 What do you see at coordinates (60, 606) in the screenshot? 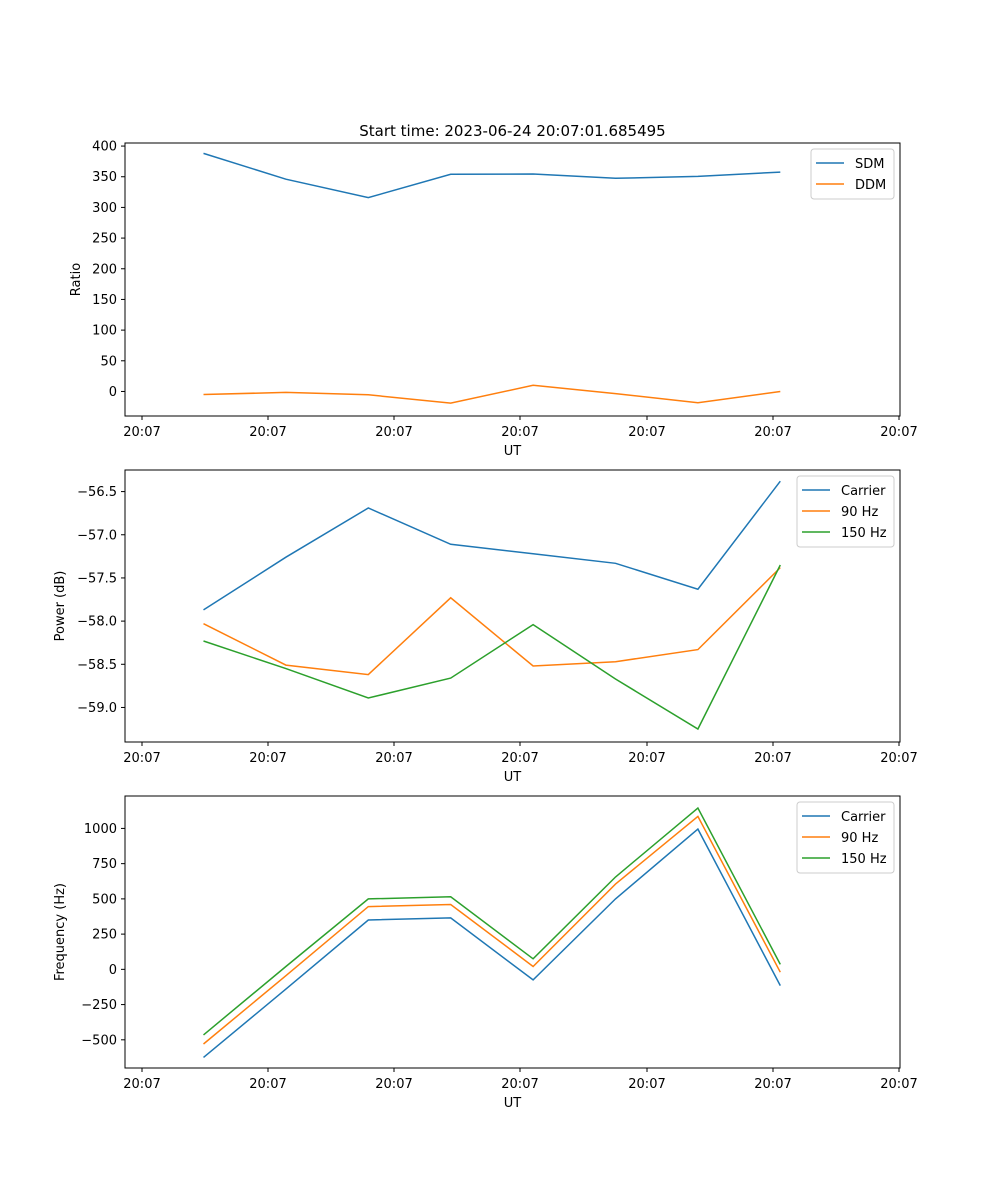
I see `y-axis-label: Power (dB)` at bounding box center [60, 606].